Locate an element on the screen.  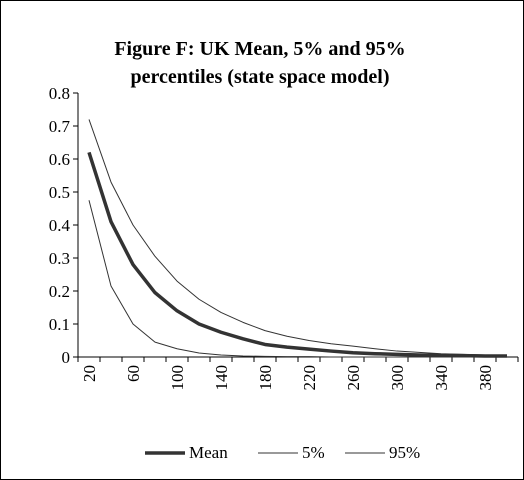
x-tick-label: 20 is located at coordinates (89, 373).